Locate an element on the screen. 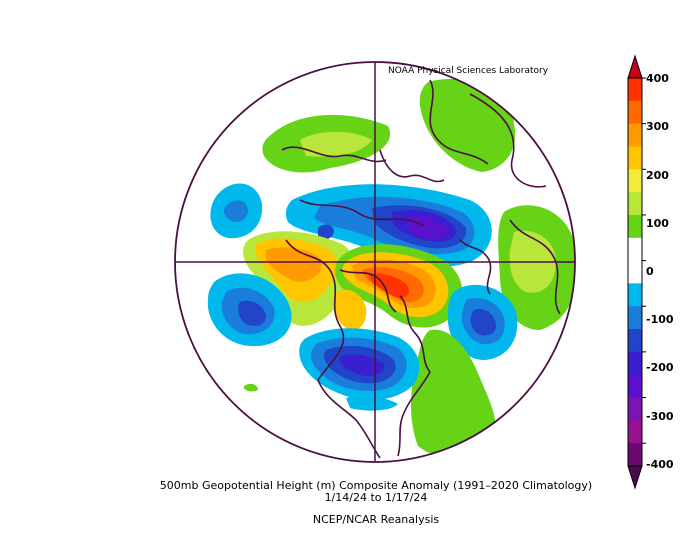 The width and height of the screenshot is (700, 542). colorbar-frame is located at coordinates (635, 272).